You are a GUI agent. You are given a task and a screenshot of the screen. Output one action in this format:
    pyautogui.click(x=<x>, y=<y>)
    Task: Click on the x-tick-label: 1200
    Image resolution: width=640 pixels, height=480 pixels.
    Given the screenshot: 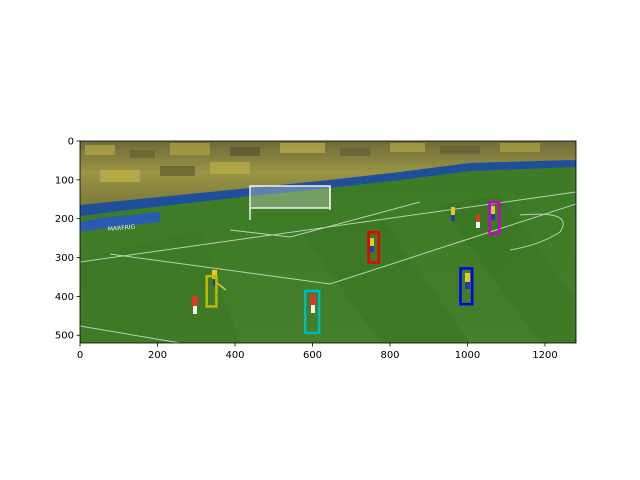 What is the action you would take?
    pyautogui.click(x=544, y=355)
    